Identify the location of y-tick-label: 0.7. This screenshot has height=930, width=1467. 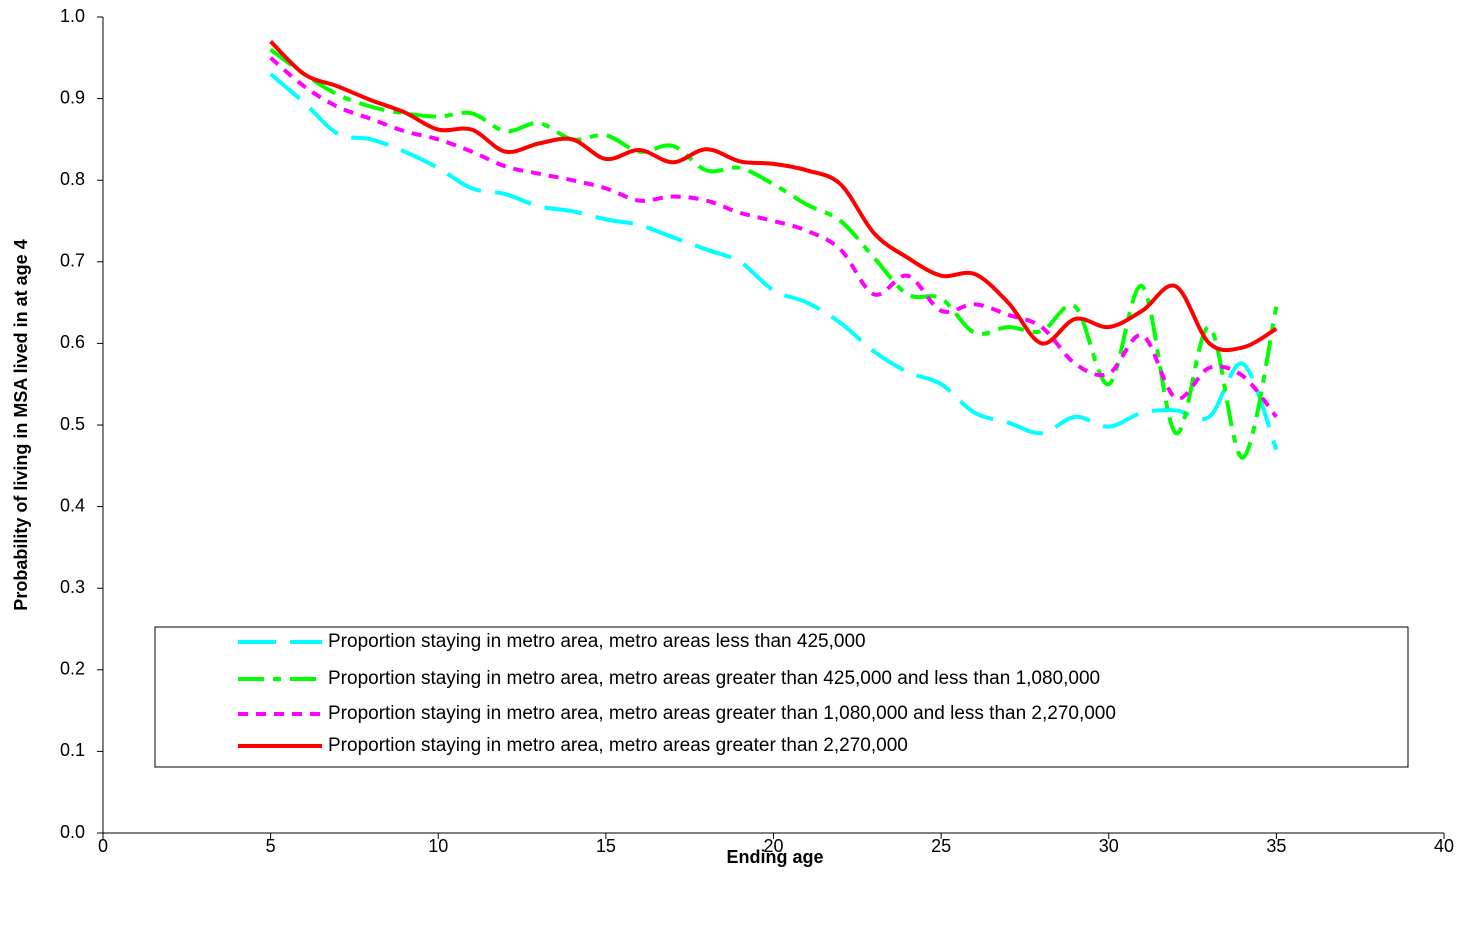
(72, 261).